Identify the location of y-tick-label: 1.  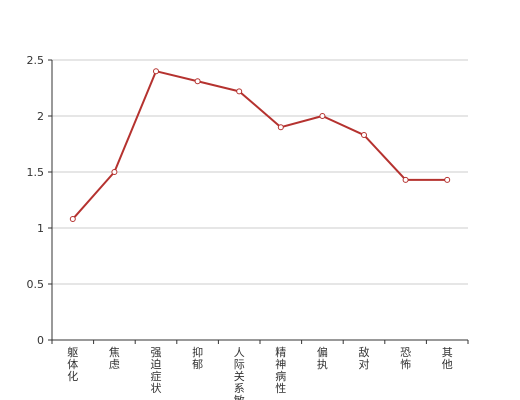
(40, 228).